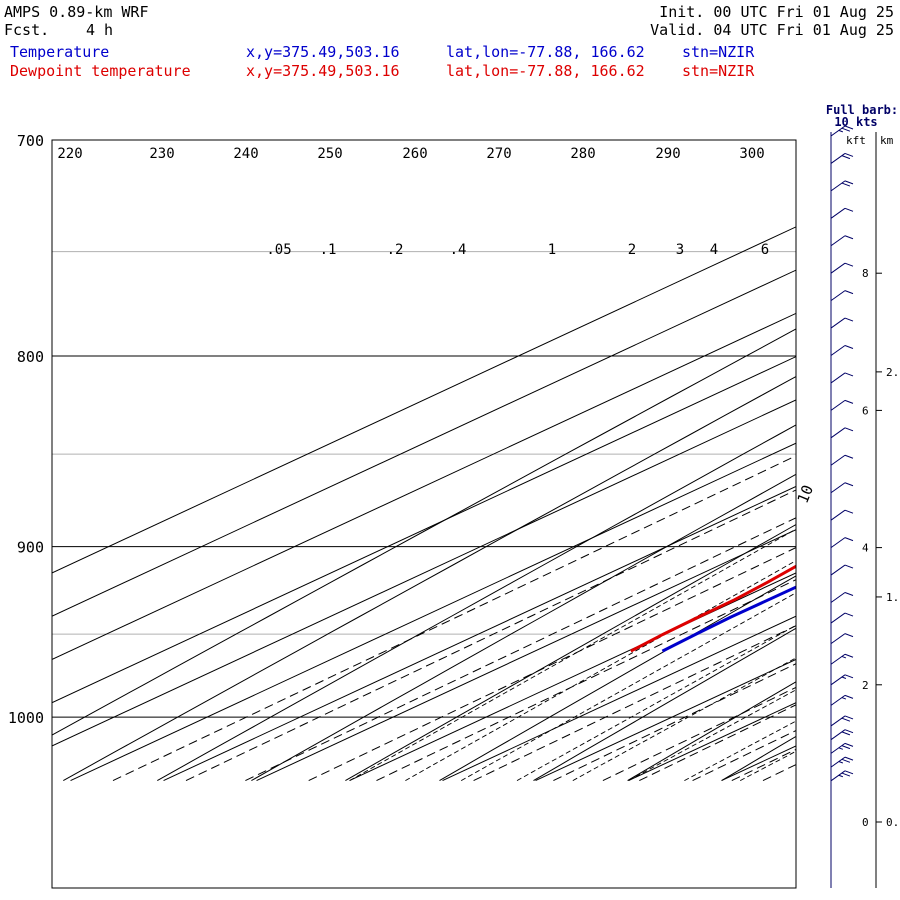  What do you see at coordinates (765, 250) in the screenshot?
I see `mixing-ratio-label-6: 6` at bounding box center [765, 250].